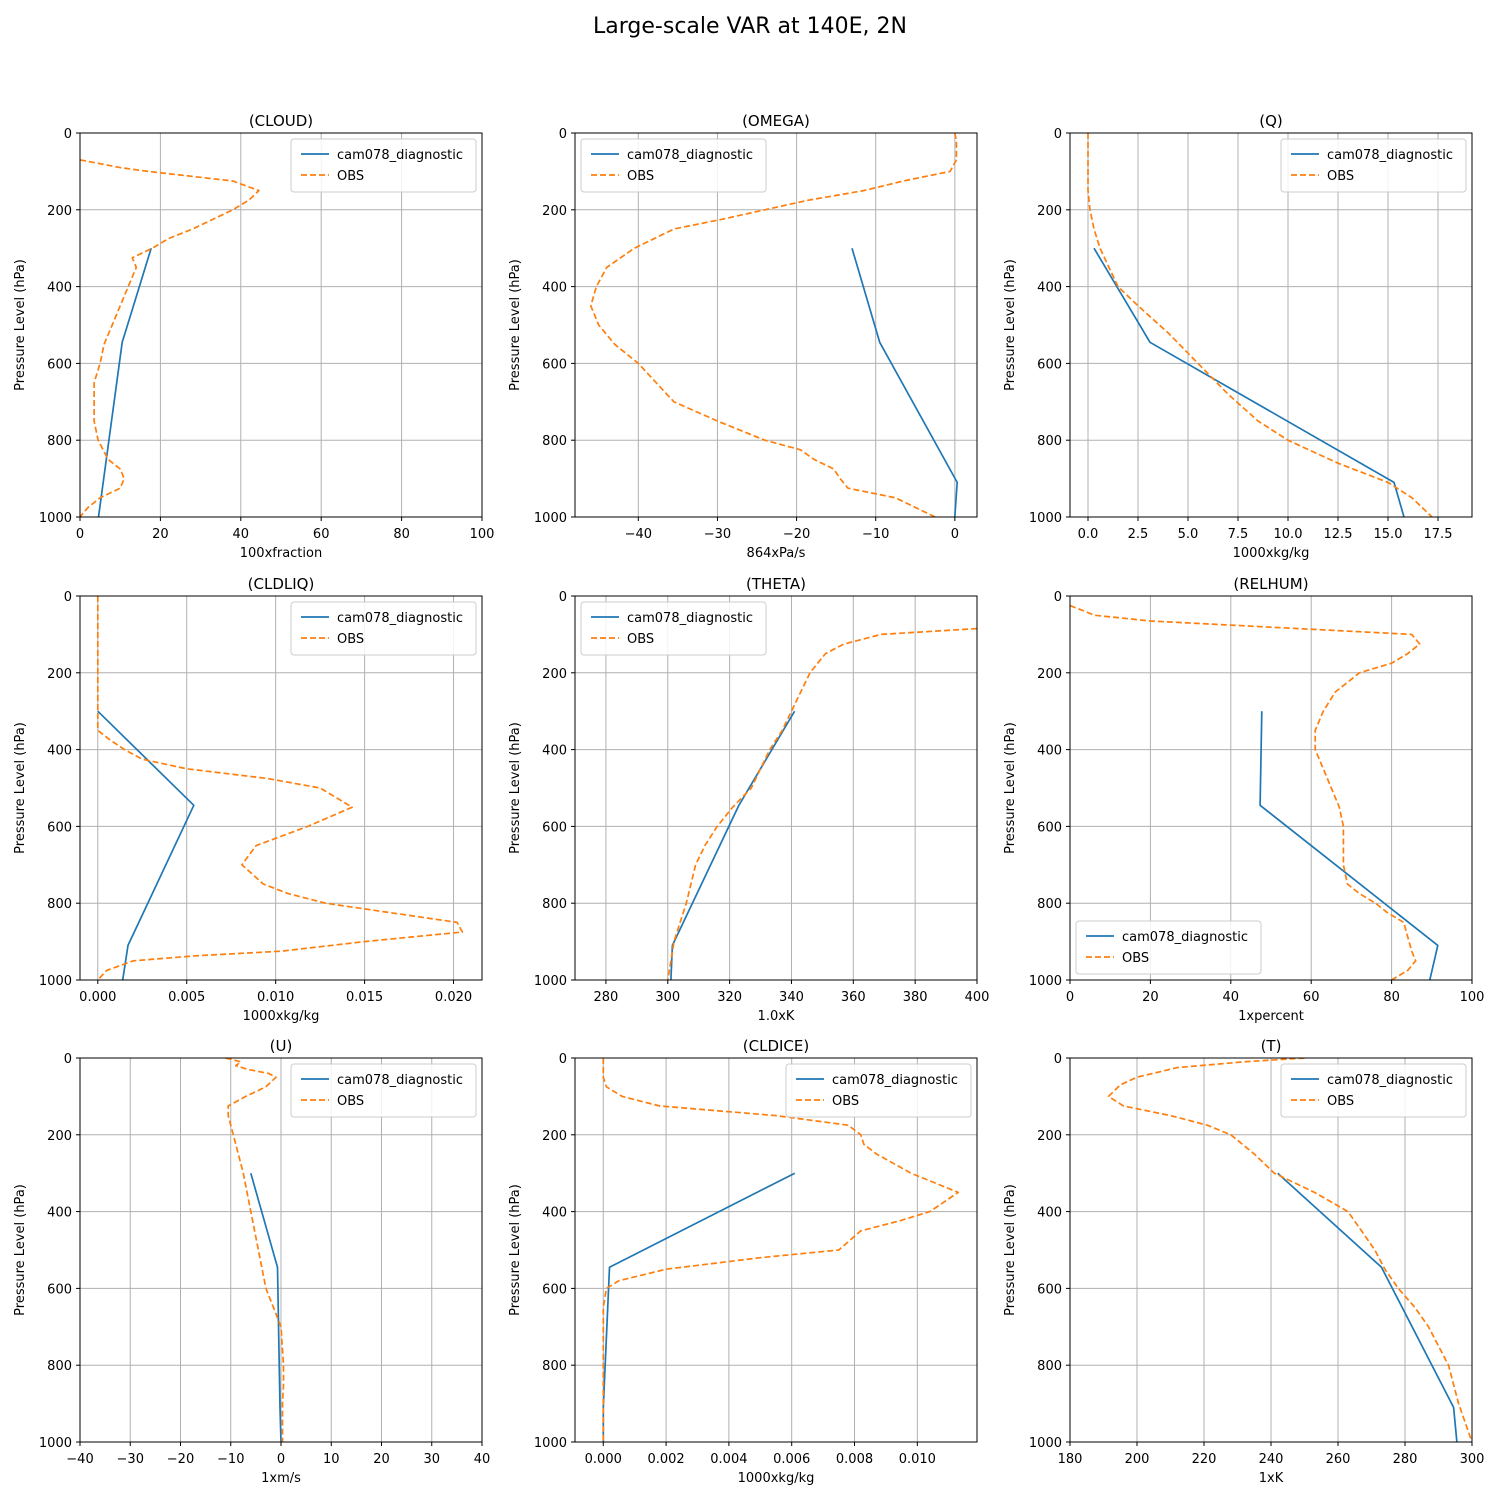  Describe the element at coordinates (281, 1016) in the screenshot. I see `x-axis-label: 1000xkg/kg` at that location.